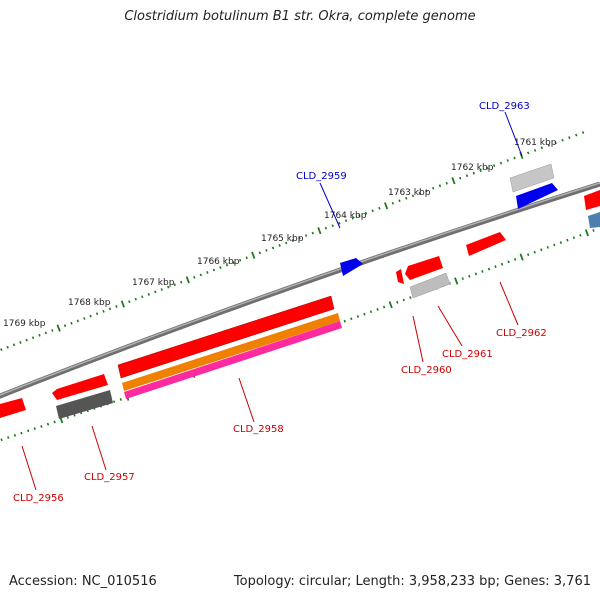  I want to click on leader-cld2961, so click(450, 326).